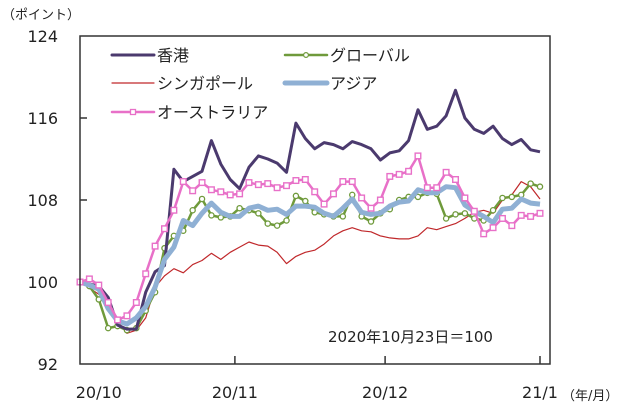  What do you see at coordinates (42, 118) in the screenshot?
I see `y-tick-label: 116` at bounding box center [42, 118].